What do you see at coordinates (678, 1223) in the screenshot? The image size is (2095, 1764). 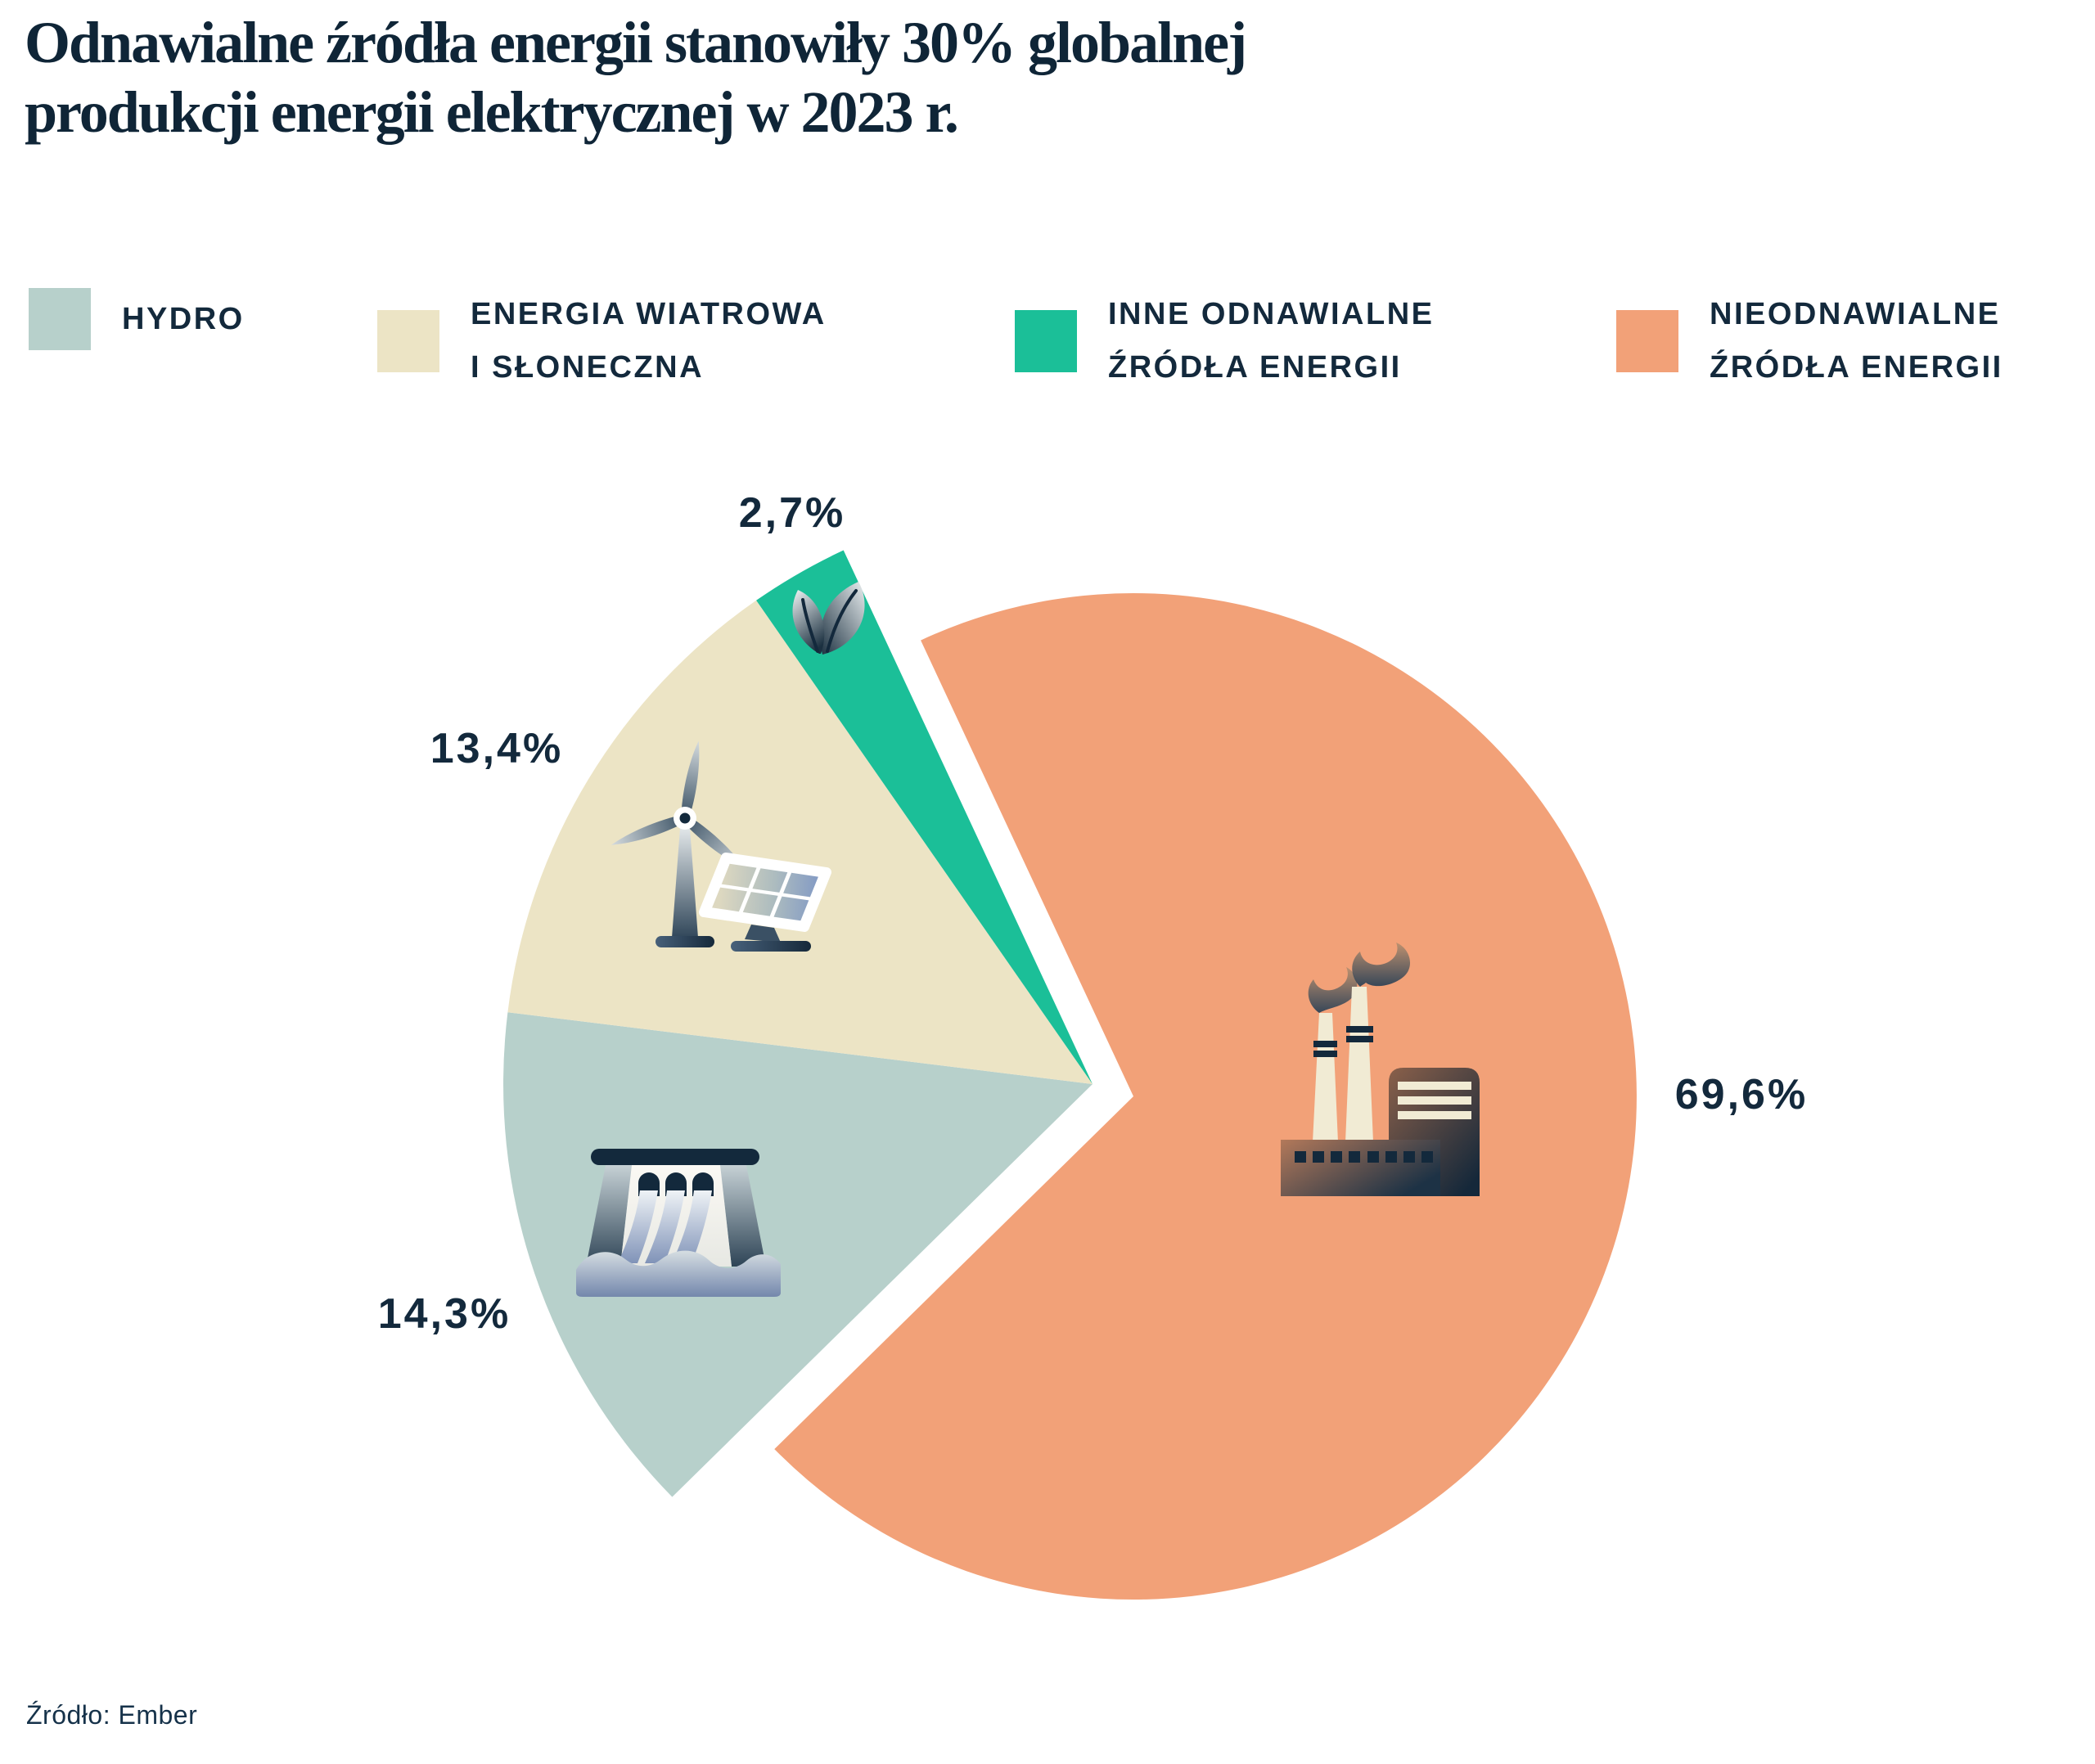 I see `dam-icon` at bounding box center [678, 1223].